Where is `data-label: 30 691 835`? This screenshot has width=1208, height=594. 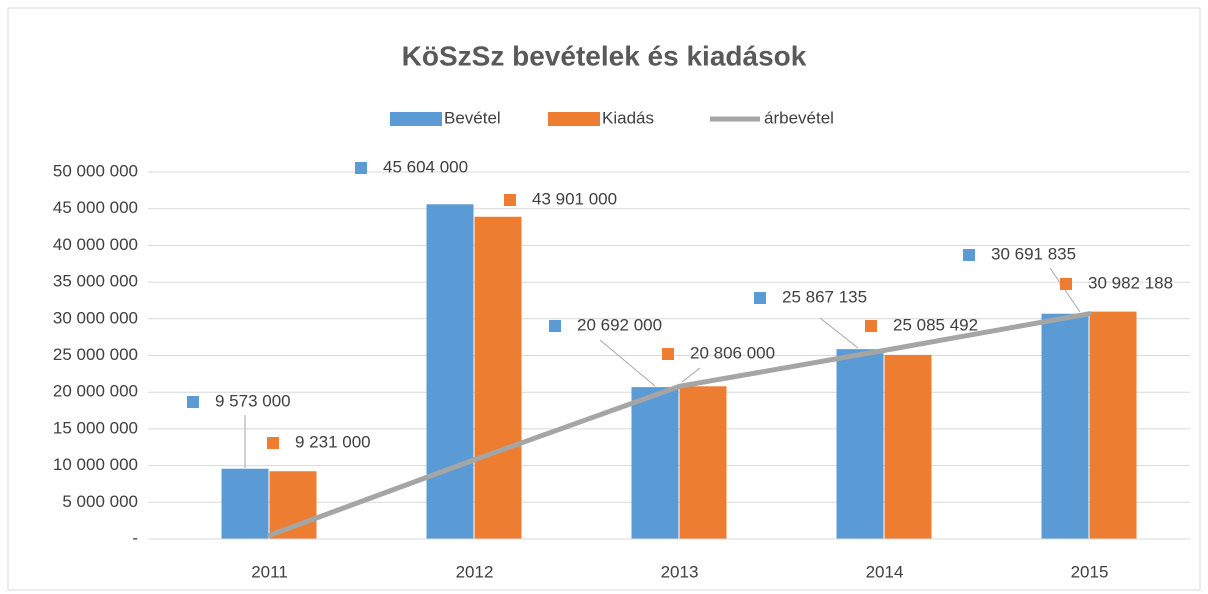
data-label: 30 691 835 is located at coordinates (1033, 253).